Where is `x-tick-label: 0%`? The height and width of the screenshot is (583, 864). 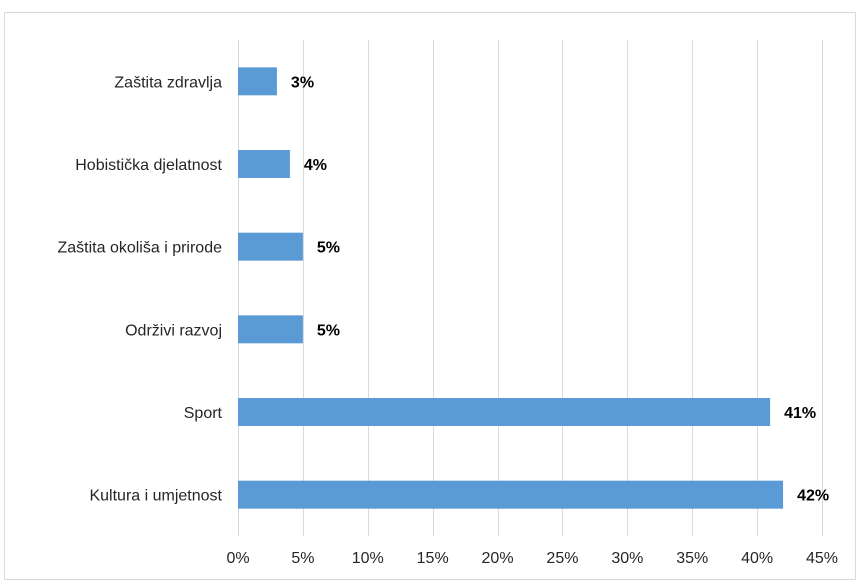
x-tick-label: 0% is located at coordinates (237, 558).